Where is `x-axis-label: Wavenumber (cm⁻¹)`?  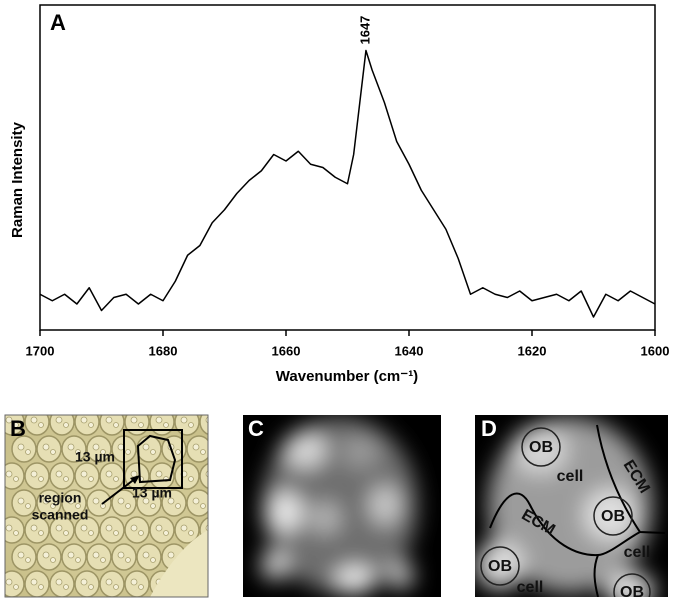
x-axis-label: Wavenumber (cm⁻¹) is located at coordinates (347, 376).